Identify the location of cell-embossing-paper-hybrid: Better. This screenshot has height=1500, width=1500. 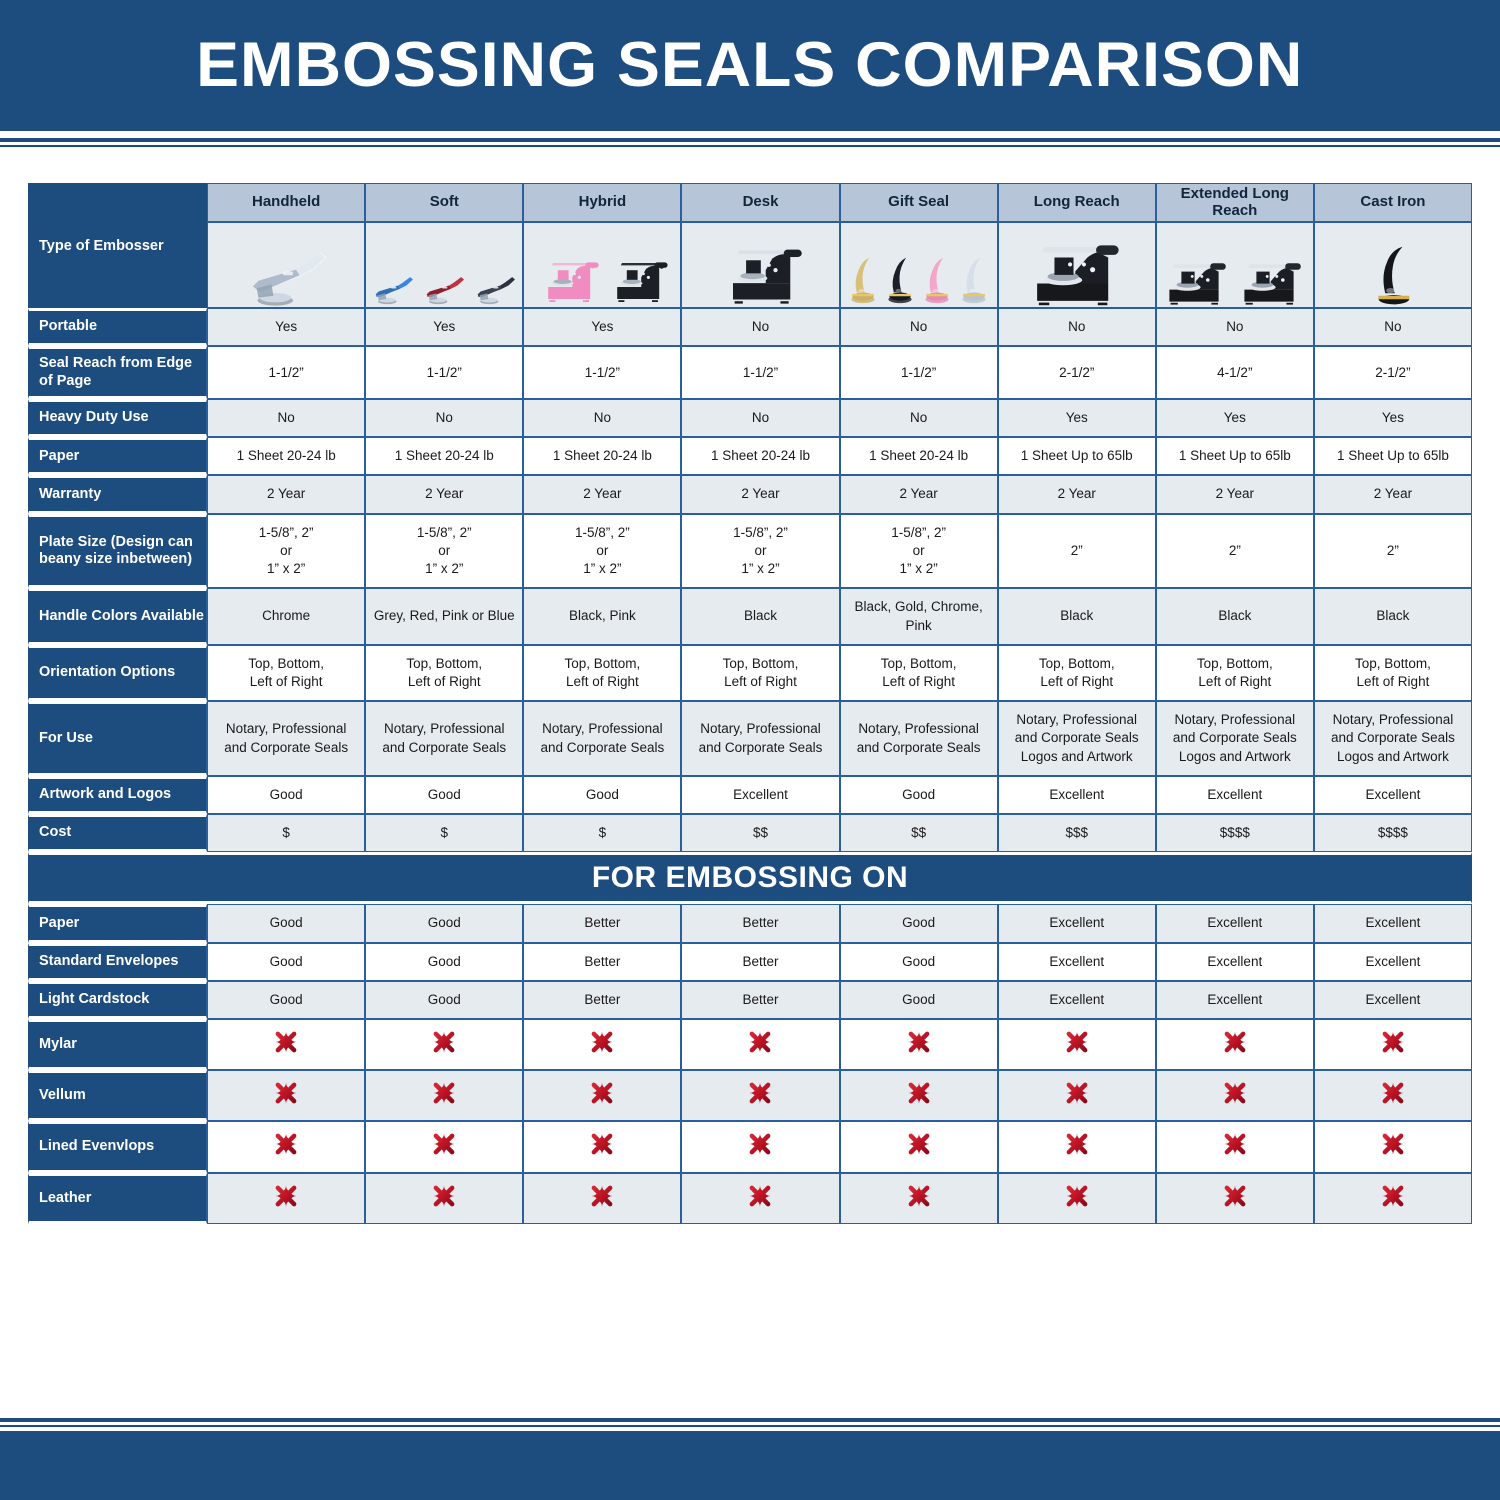
(602, 923).